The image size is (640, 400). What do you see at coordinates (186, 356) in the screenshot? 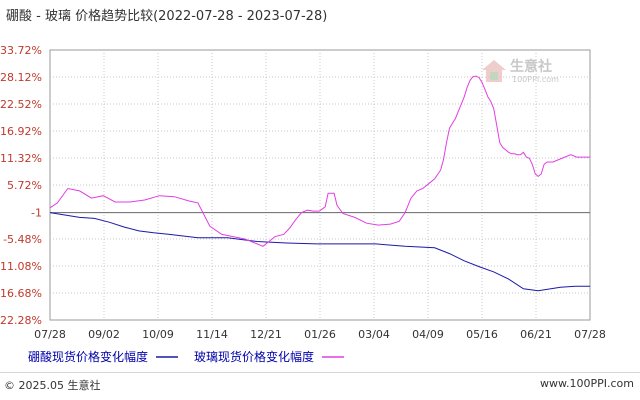
I see `legend: 硼酸现货价格变化幅度 玻璃现货价格变化幅度` at bounding box center [186, 356].